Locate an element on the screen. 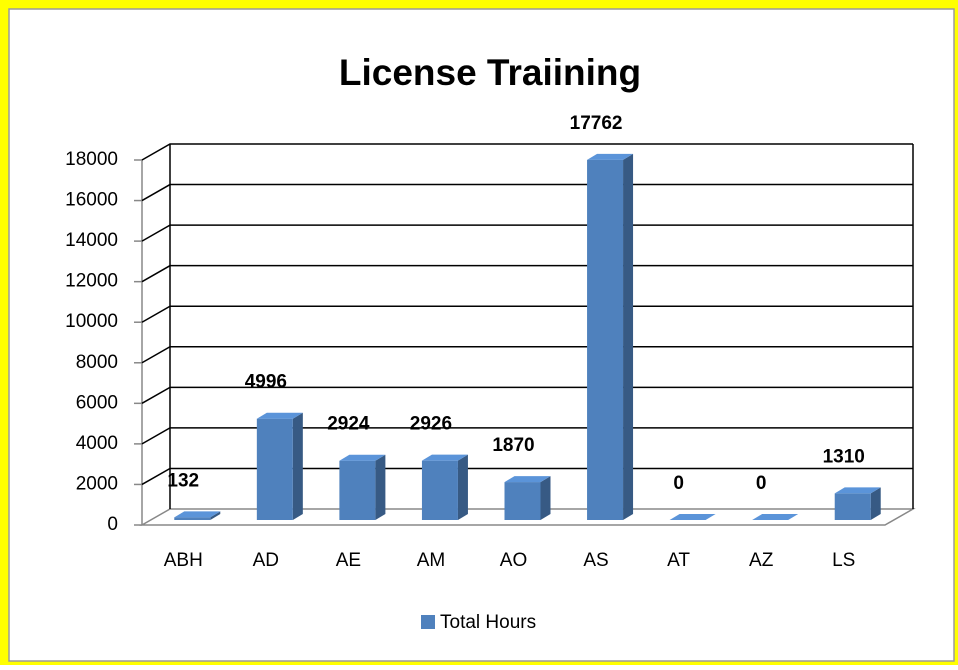 The width and height of the screenshot is (958, 670). chart-title: License Traiining is located at coordinates (490, 72).